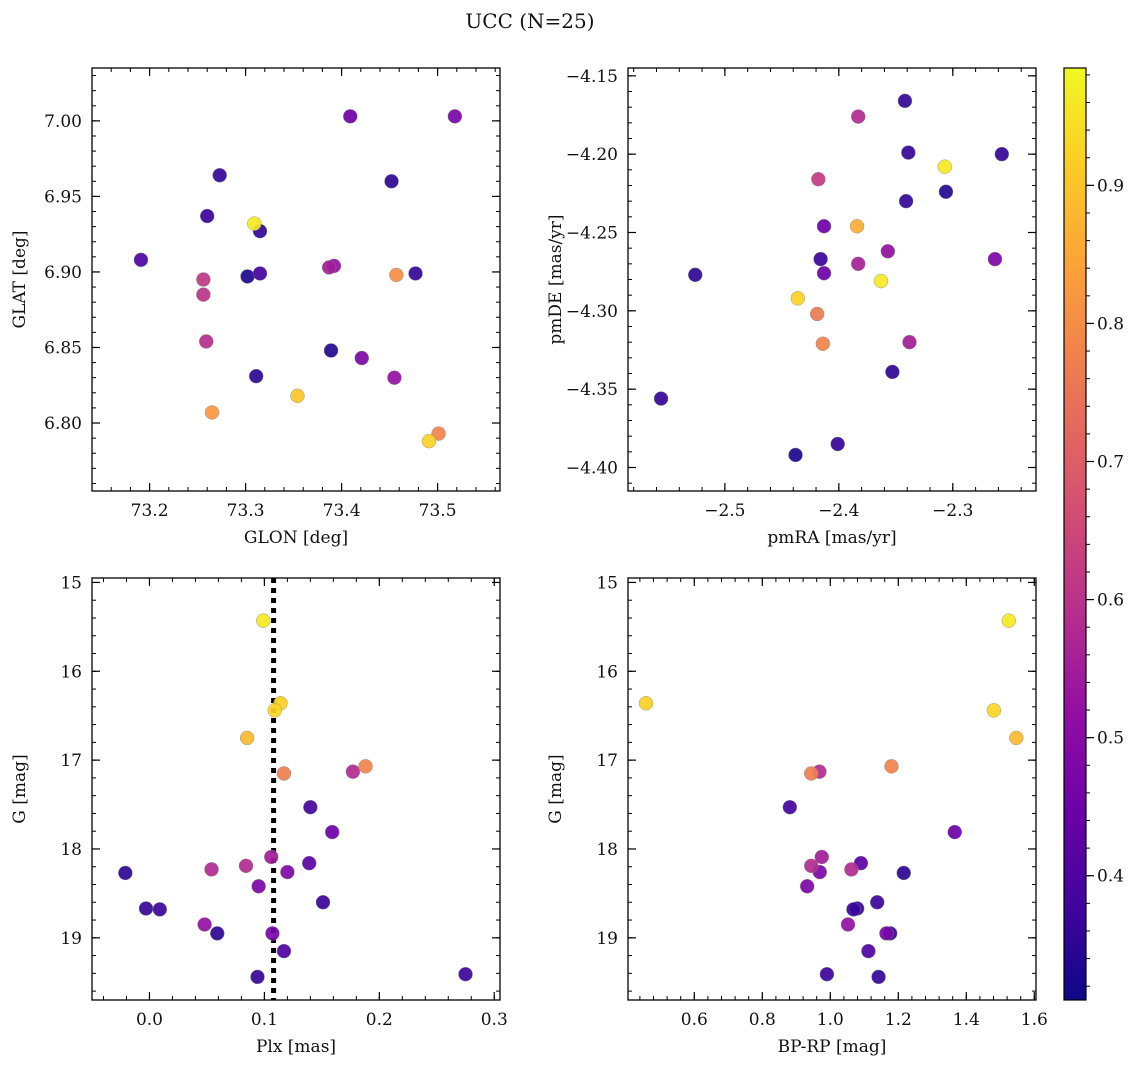  What do you see at coordinates (832, 1047) in the screenshot?
I see `x-axis-label: BP-RP [mag]` at bounding box center [832, 1047].